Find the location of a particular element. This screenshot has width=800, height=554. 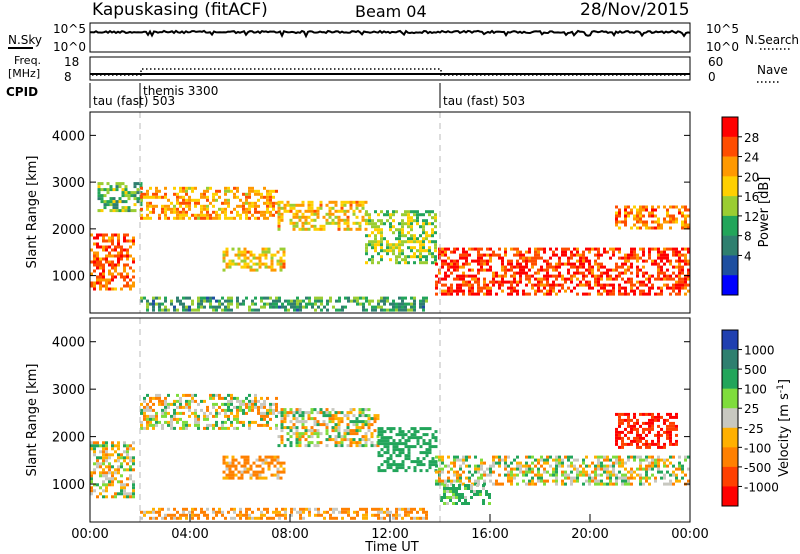

x-tick-label: 16:00 is located at coordinates (489, 534).